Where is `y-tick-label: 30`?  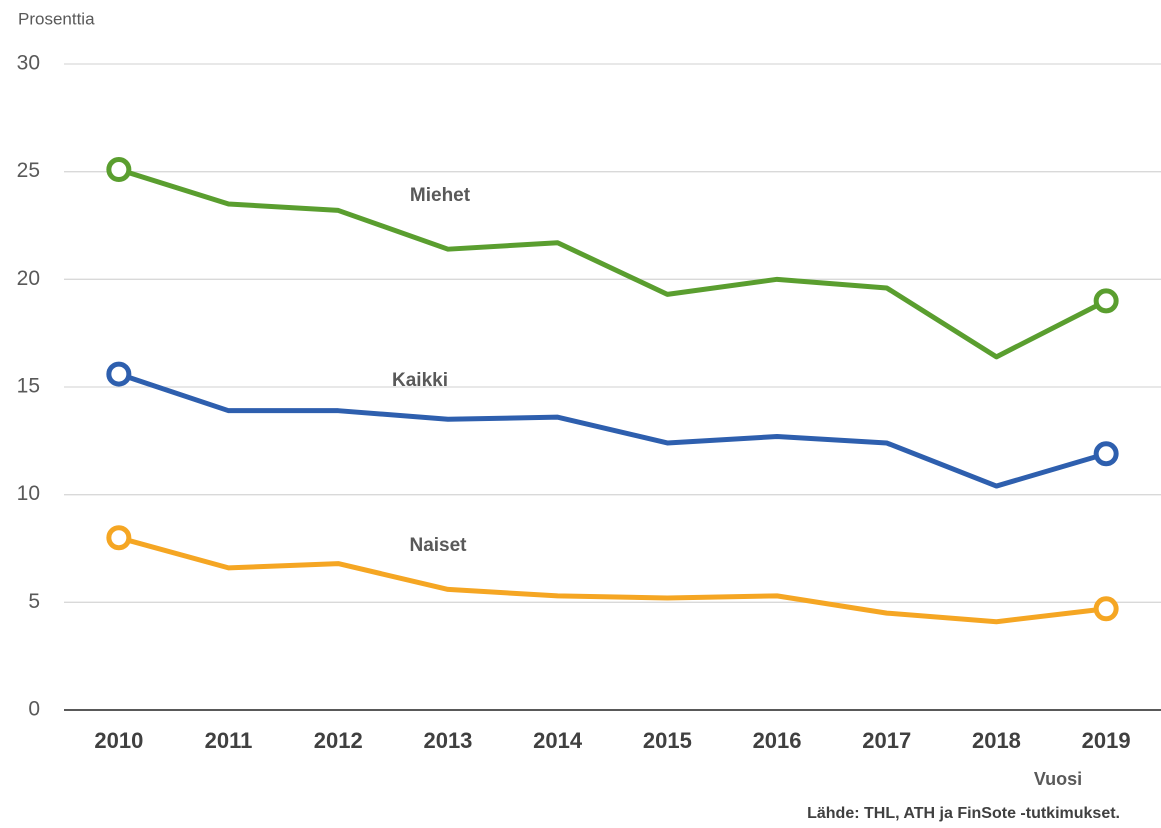
y-tick-label: 30 is located at coordinates (28, 63).